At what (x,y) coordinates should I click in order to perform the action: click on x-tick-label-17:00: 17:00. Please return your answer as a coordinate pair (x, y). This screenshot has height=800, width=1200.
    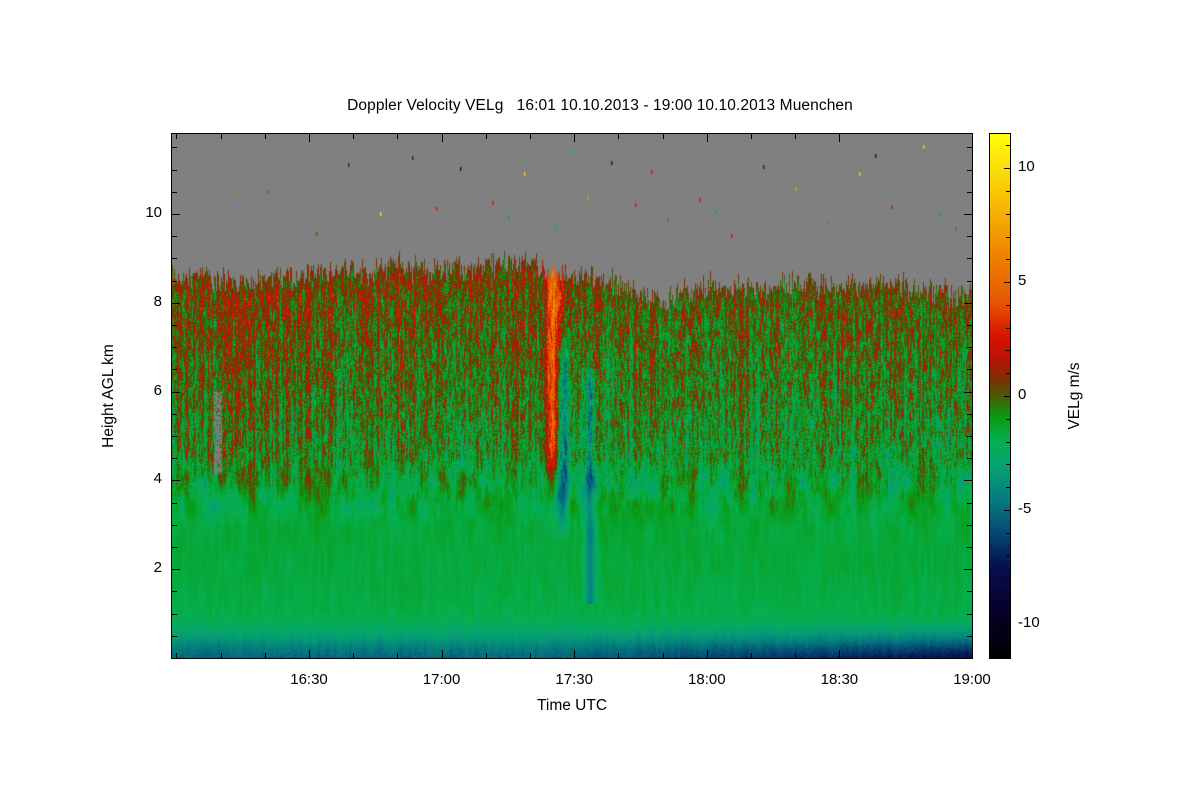
    Looking at the image, I should click on (441, 679).